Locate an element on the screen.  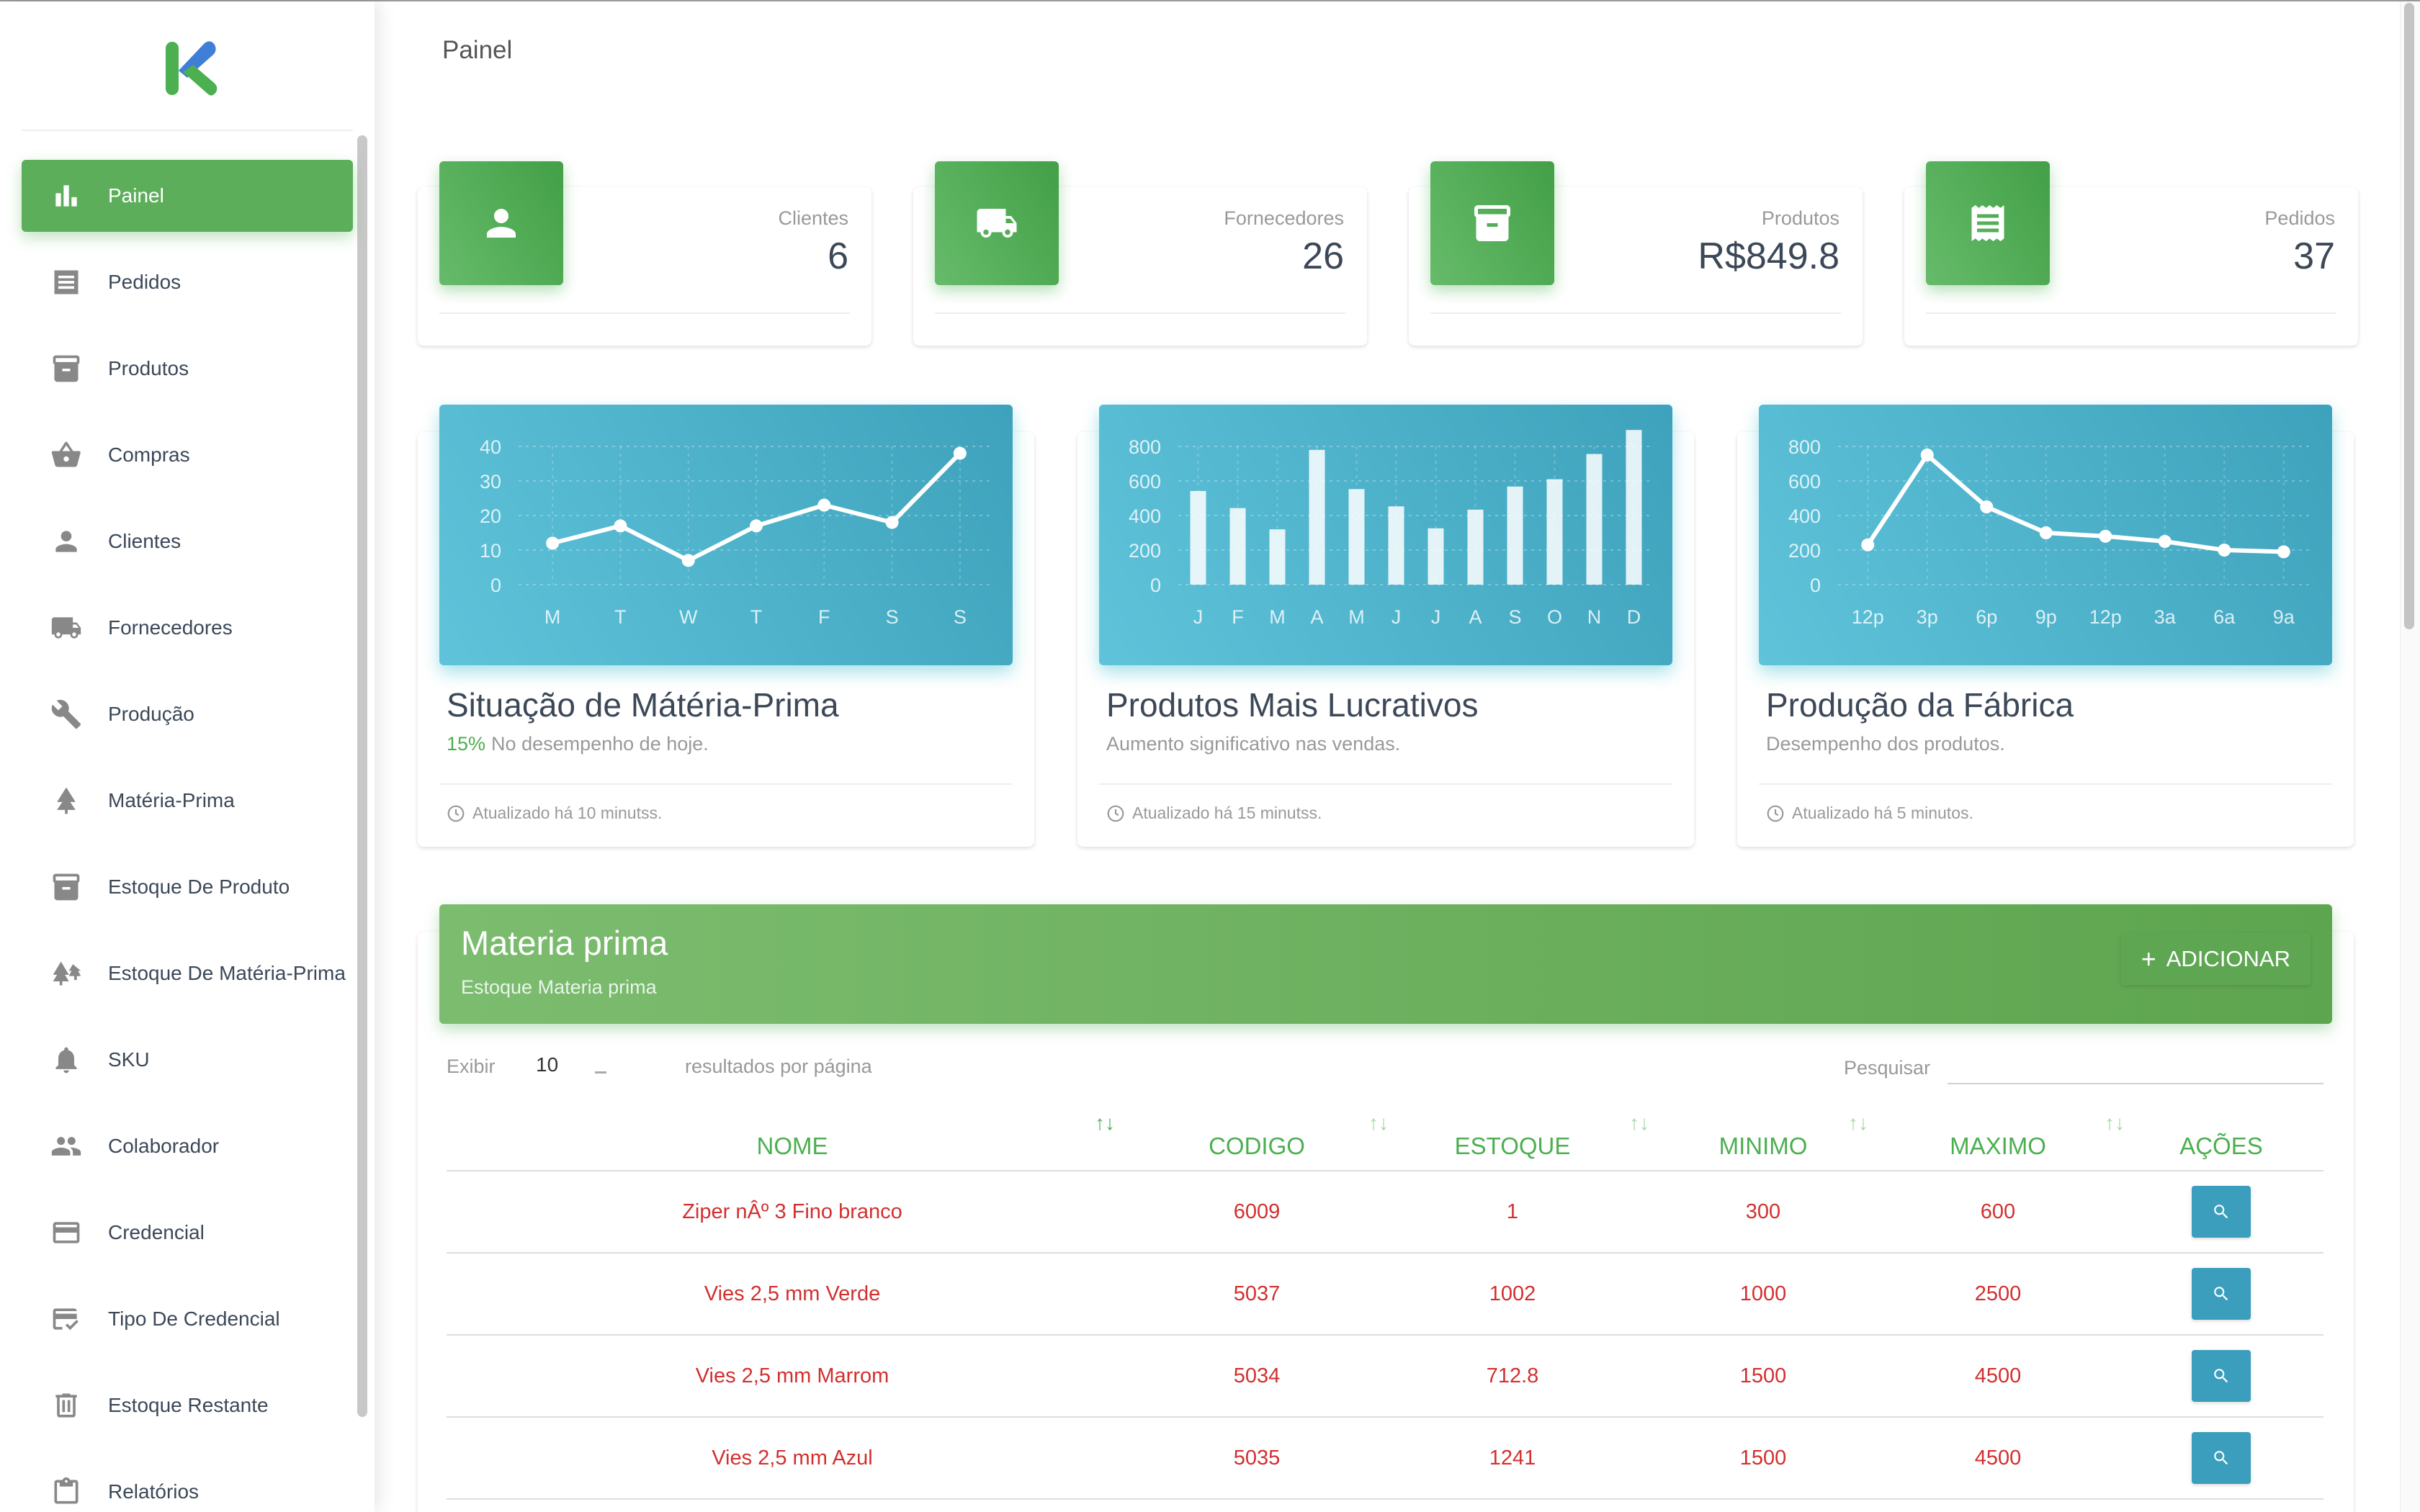
add-button: + ADICIONAR is located at coordinates (2215, 959).